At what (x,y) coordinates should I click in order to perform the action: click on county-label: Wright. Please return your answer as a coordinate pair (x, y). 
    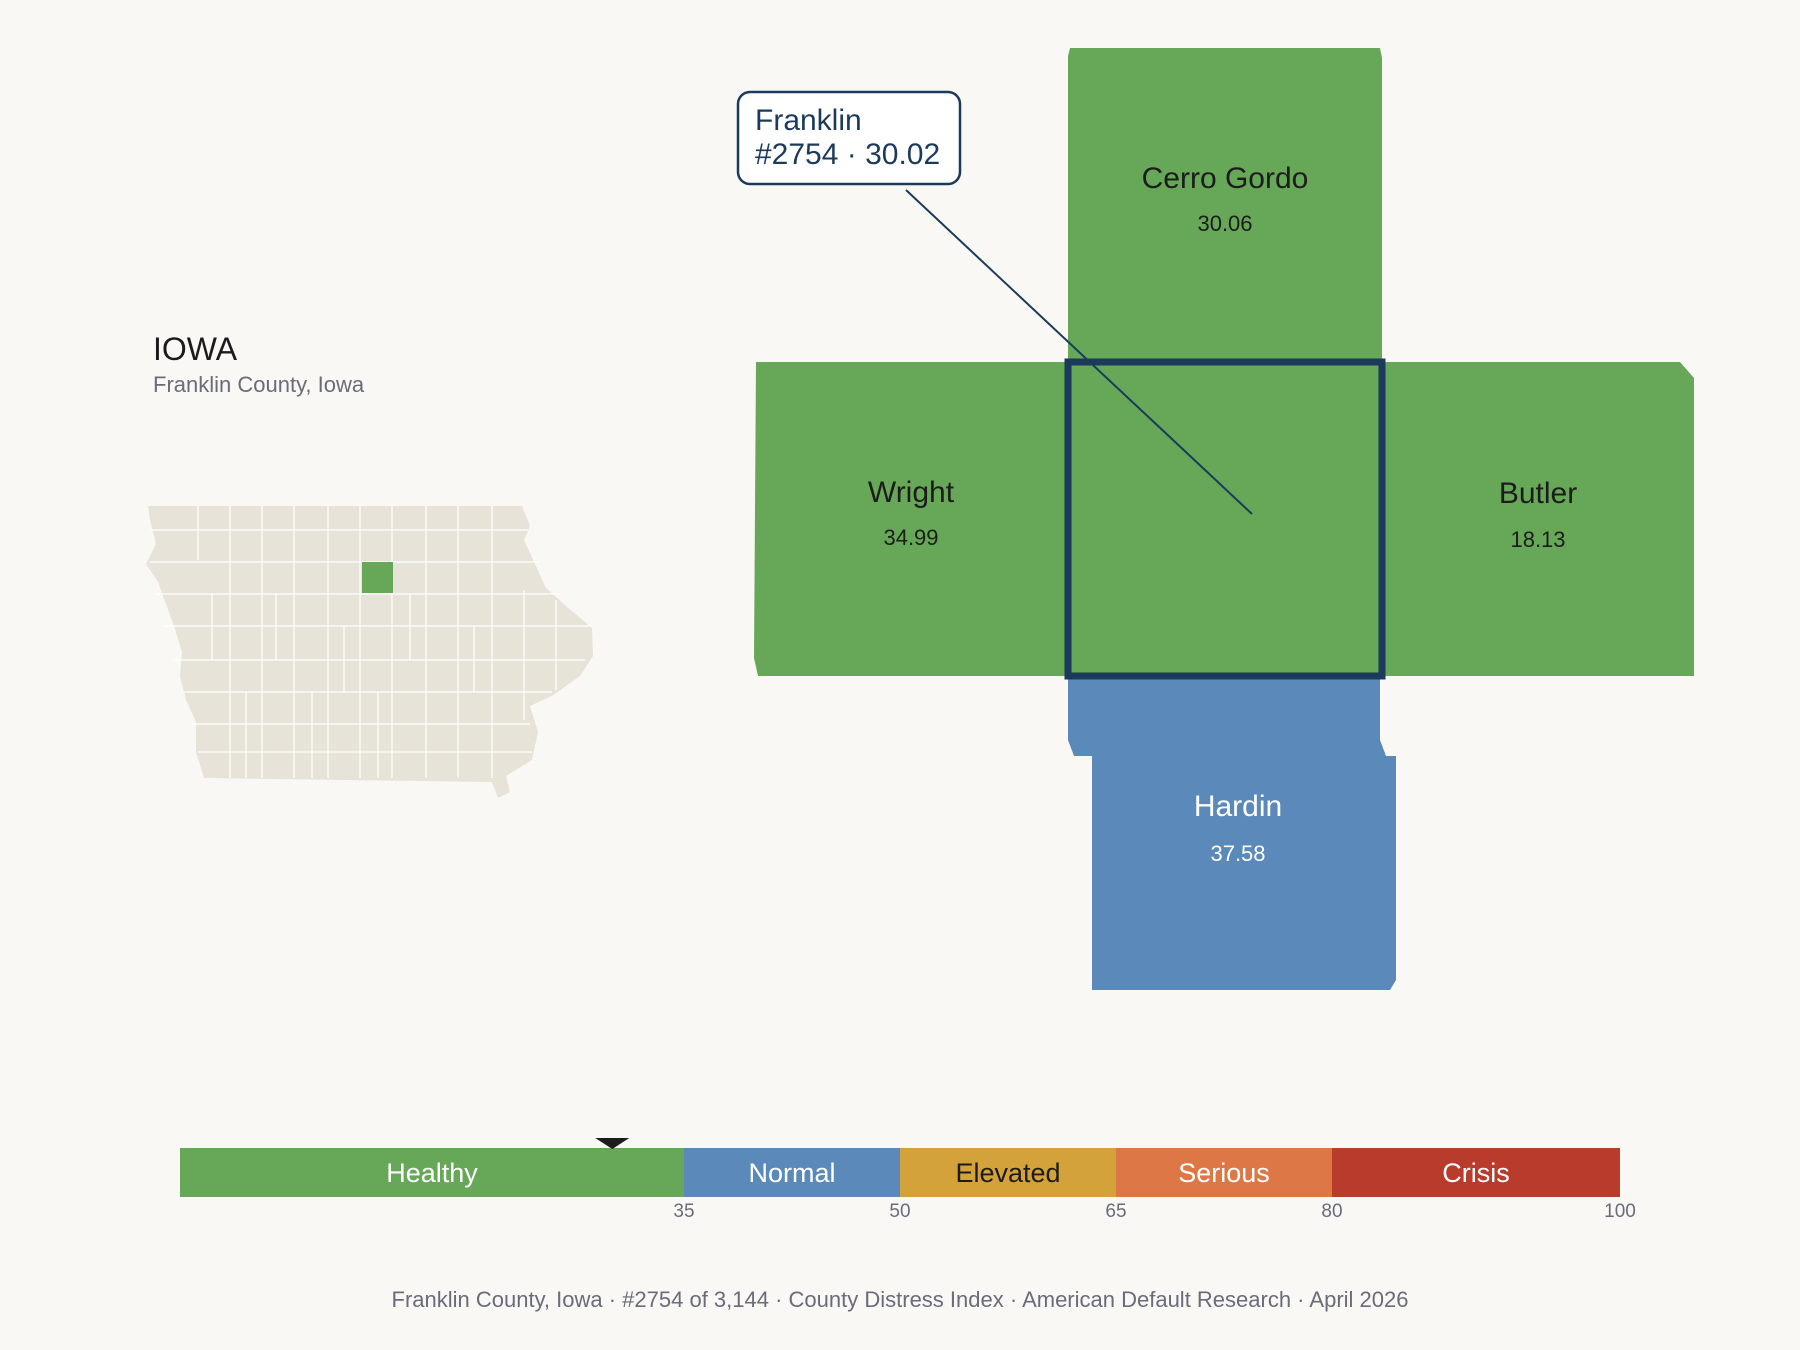
    Looking at the image, I should click on (911, 492).